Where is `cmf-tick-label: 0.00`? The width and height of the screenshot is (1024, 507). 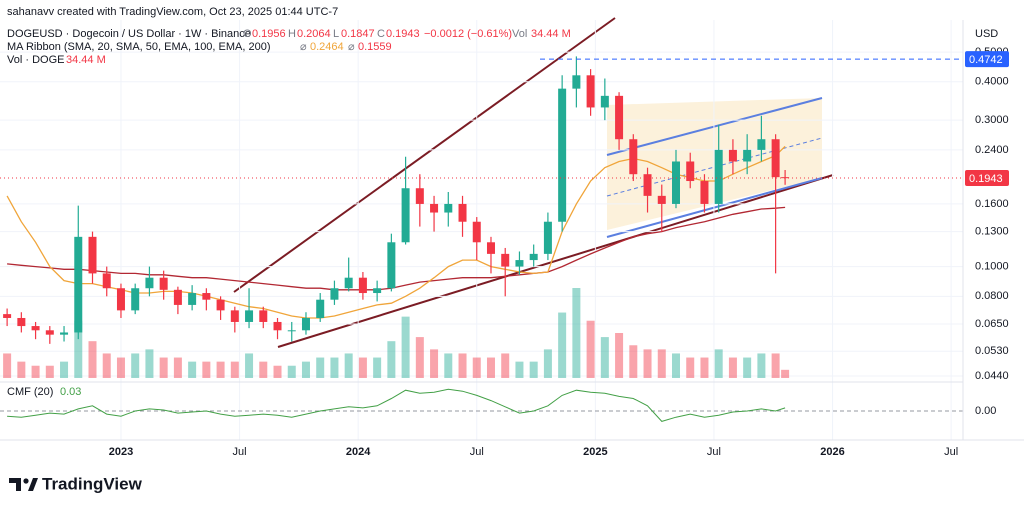
cmf-tick-label: 0.00 is located at coordinates (985, 411).